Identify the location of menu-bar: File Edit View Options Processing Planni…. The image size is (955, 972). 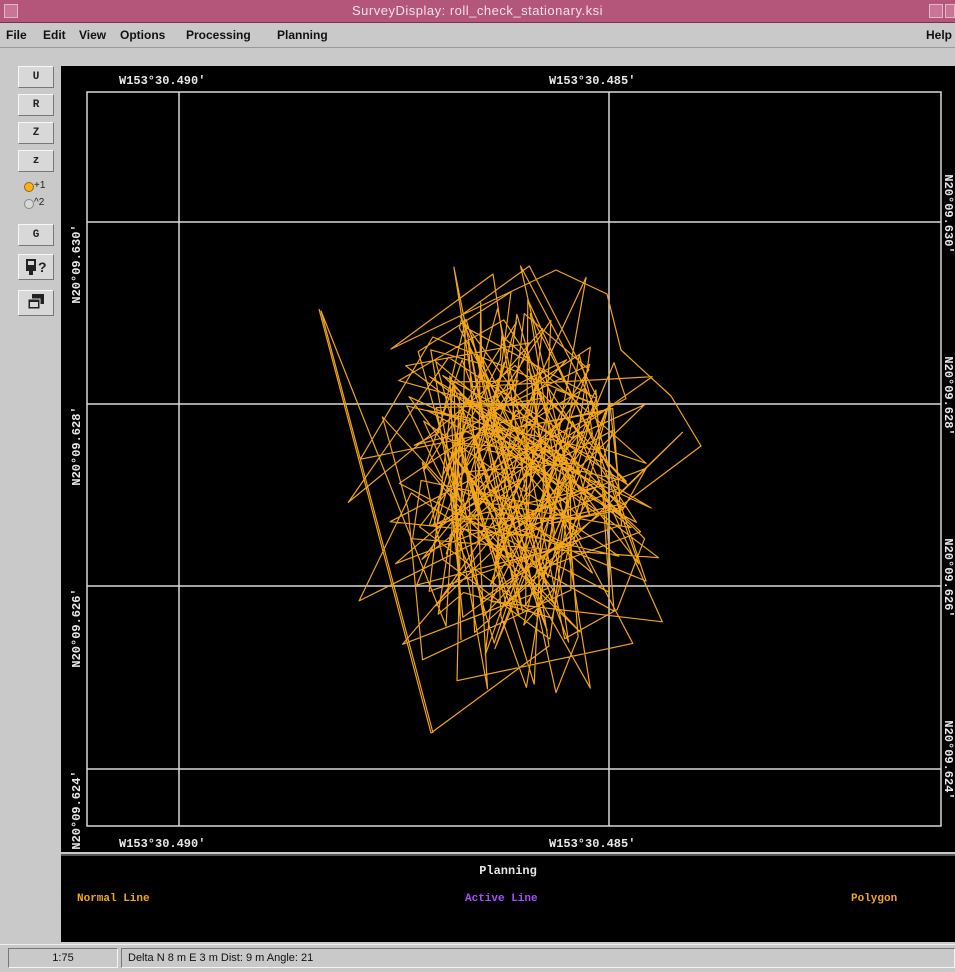
(477, 35).